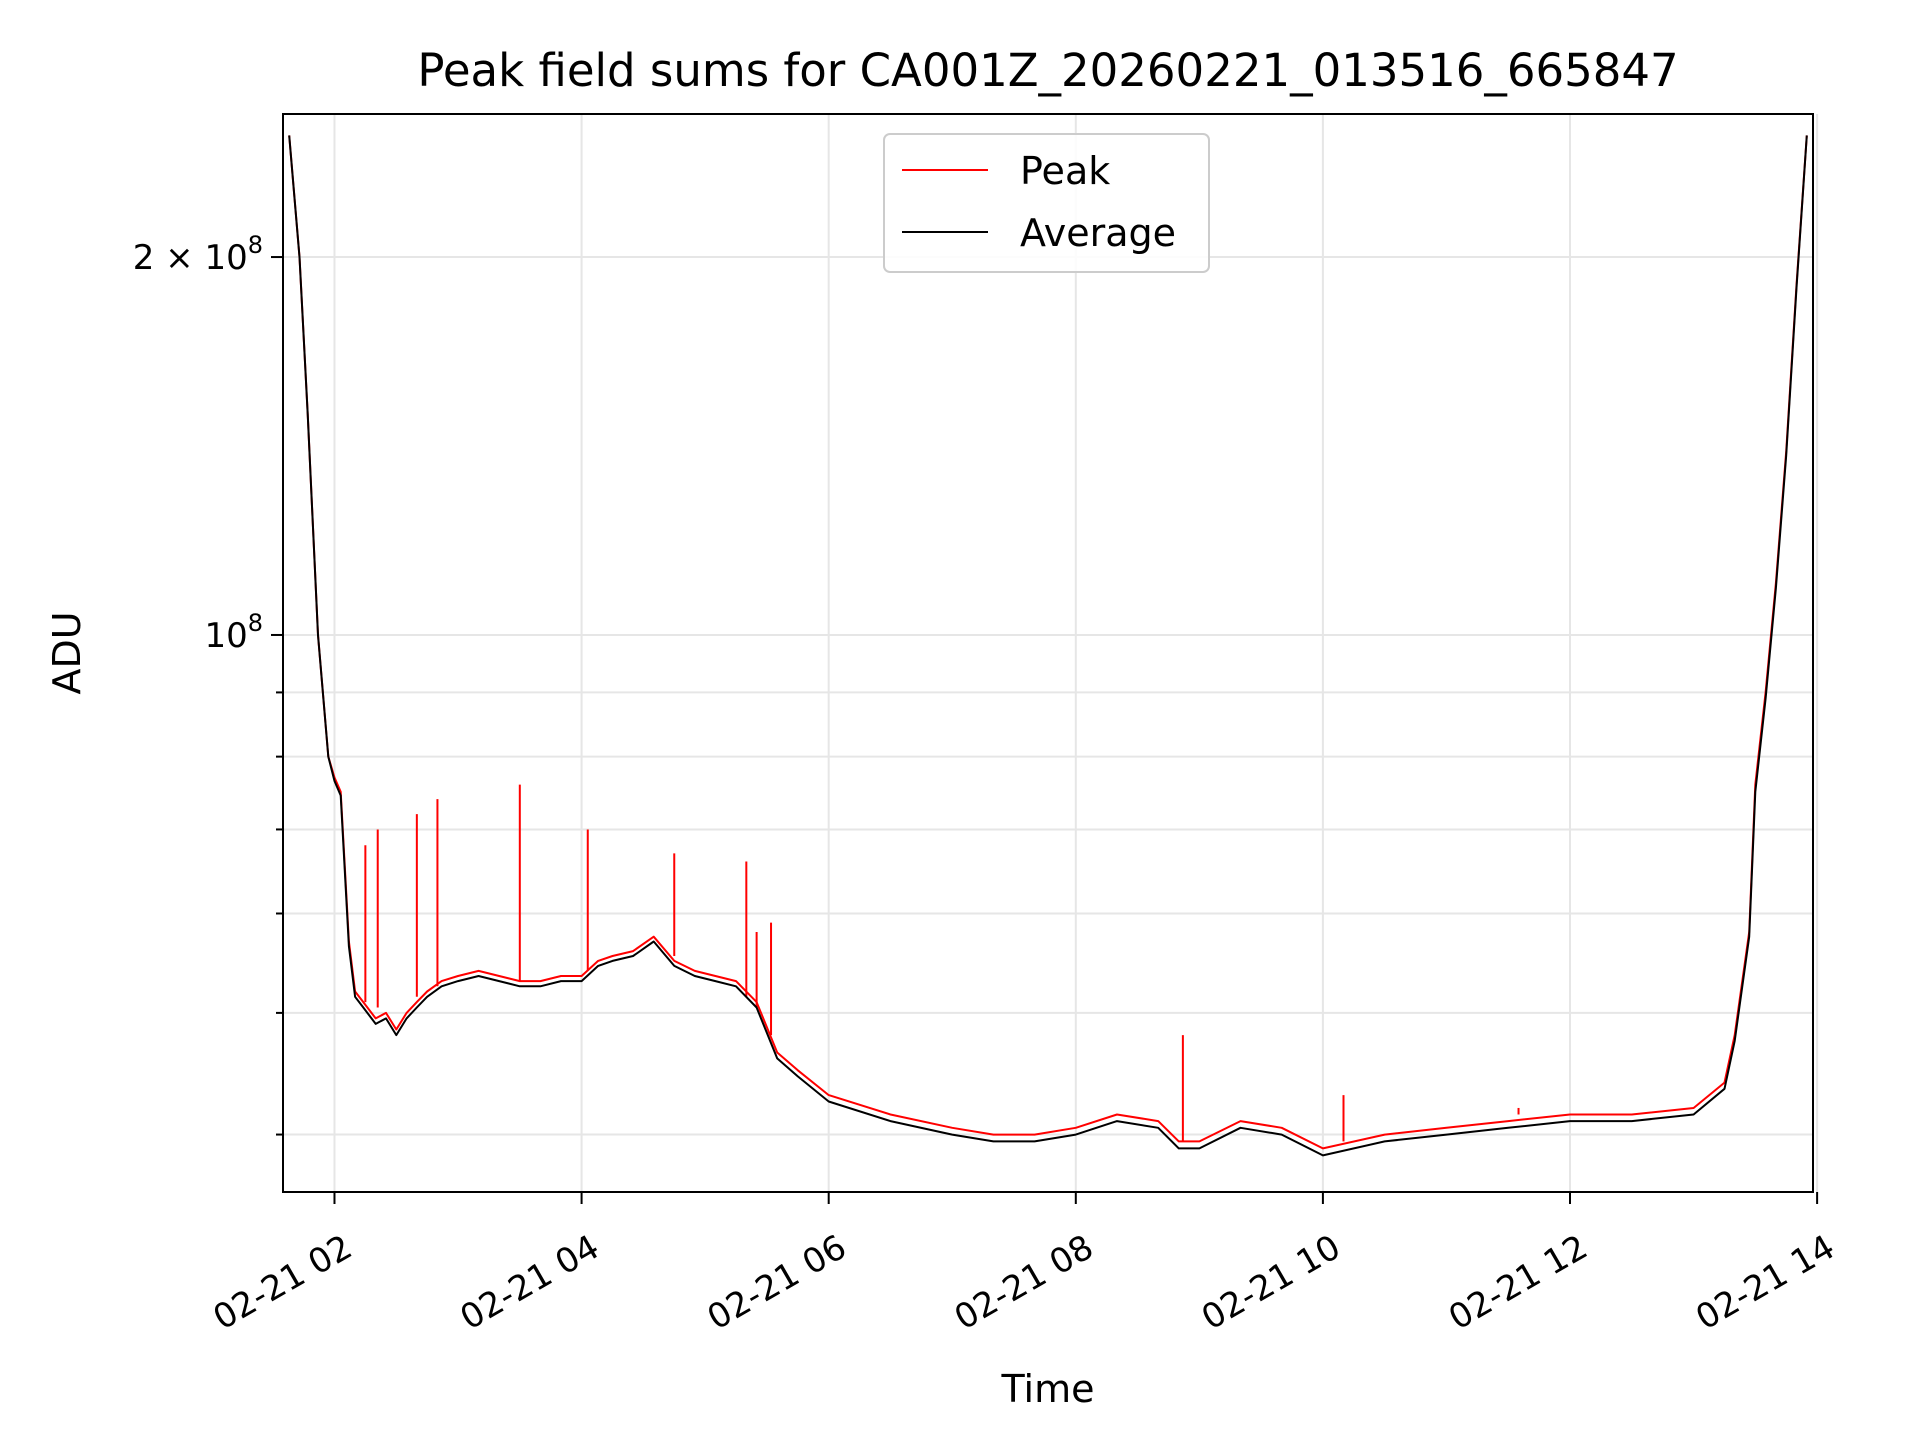  I want to click on x-axis-label: Time, so click(1048, 1389).